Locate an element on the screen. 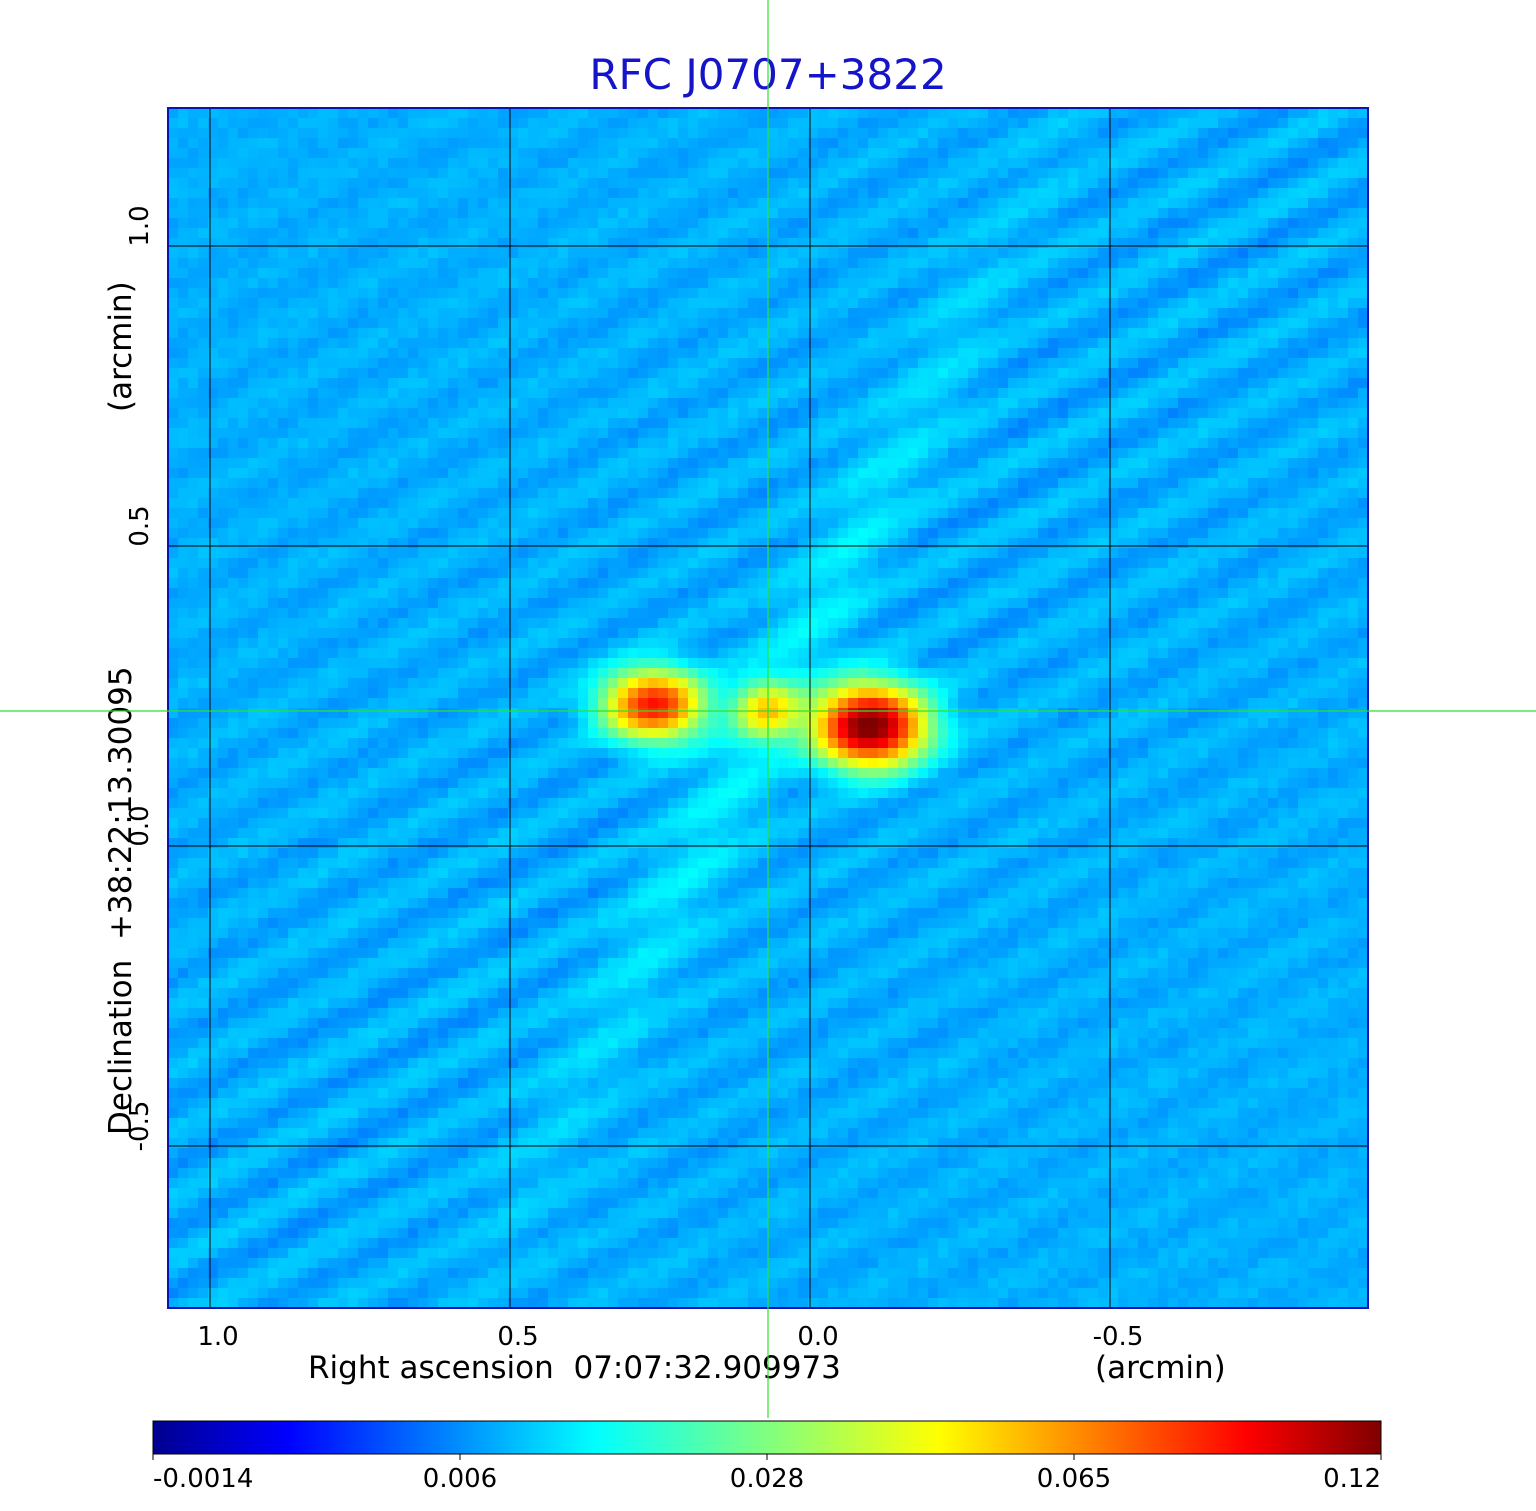 This screenshot has height=1511, width=1536. y-tick-label: 0.5 is located at coordinates (140, 525).